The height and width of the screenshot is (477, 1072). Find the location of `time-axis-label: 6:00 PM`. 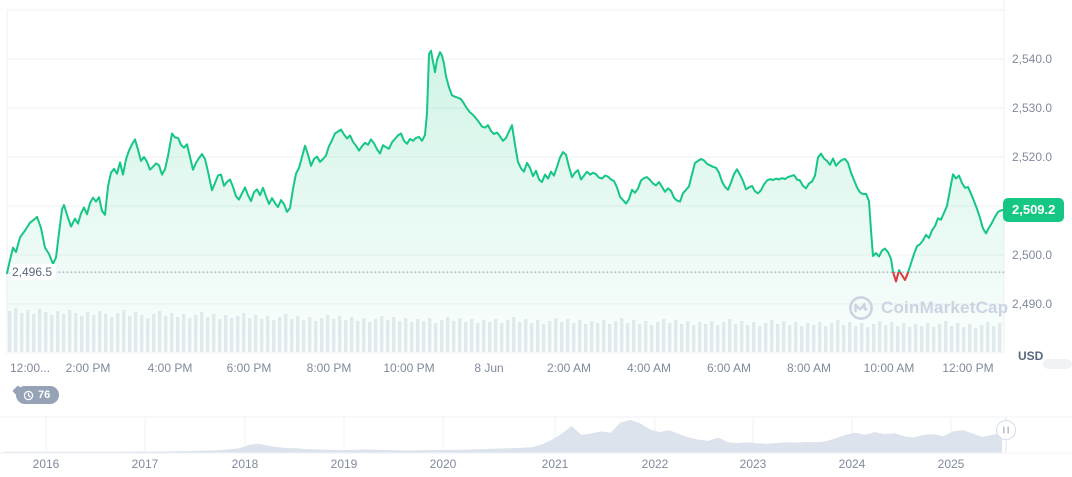

time-axis-label: 6:00 PM is located at coordinates (249, 368).